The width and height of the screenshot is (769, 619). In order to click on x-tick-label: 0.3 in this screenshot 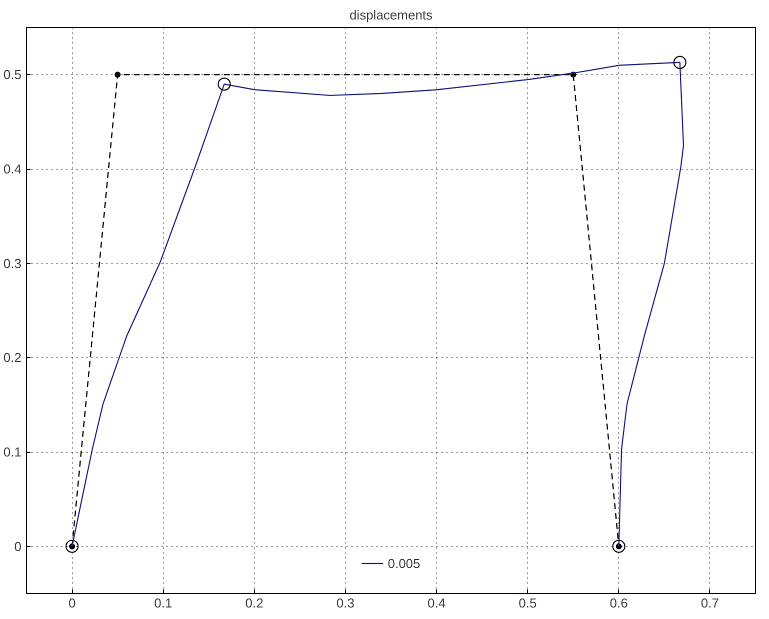, I will do `click(345, 603)`.